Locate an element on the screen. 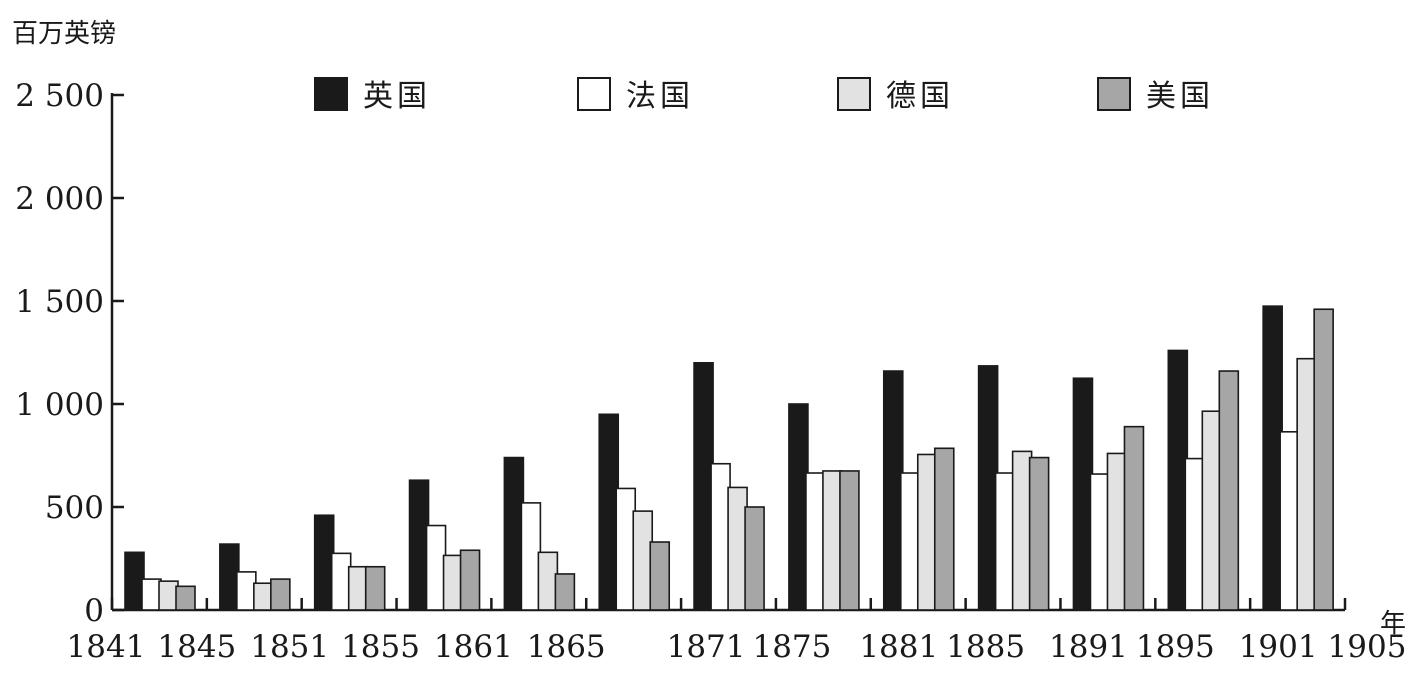 Image resolution: width=1420 pixels, height=677 pixels. x-tick-label: 1875 is located at coordinates (791, 647).